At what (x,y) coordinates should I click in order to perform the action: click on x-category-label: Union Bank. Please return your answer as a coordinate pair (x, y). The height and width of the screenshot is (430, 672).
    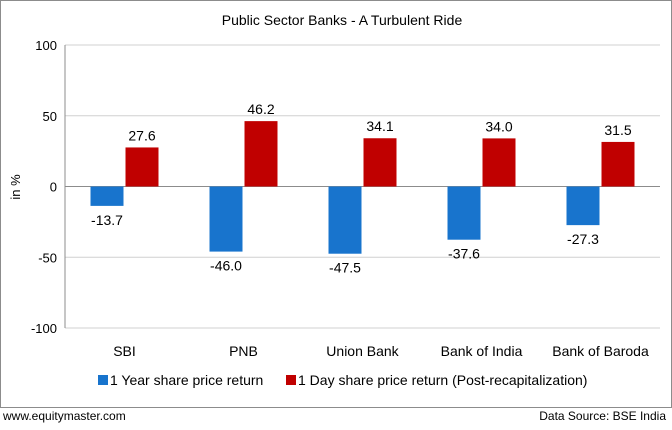
    Looking at the image, I should click on (362, 351).